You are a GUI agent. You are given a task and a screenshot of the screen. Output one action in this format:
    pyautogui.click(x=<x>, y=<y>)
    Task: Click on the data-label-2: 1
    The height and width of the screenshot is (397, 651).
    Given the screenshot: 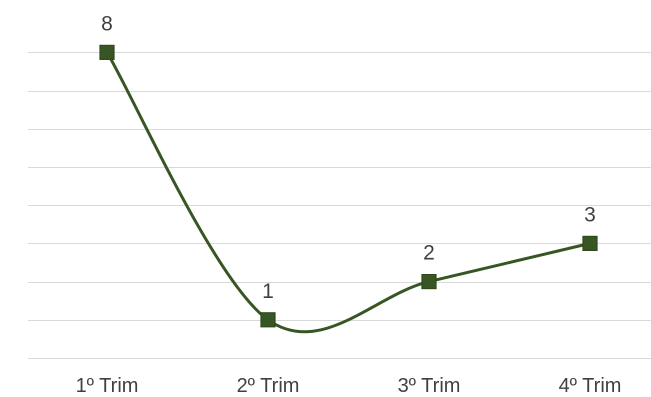 What is the action you would take?
    pyautogui.click(x=268, y=291)
    